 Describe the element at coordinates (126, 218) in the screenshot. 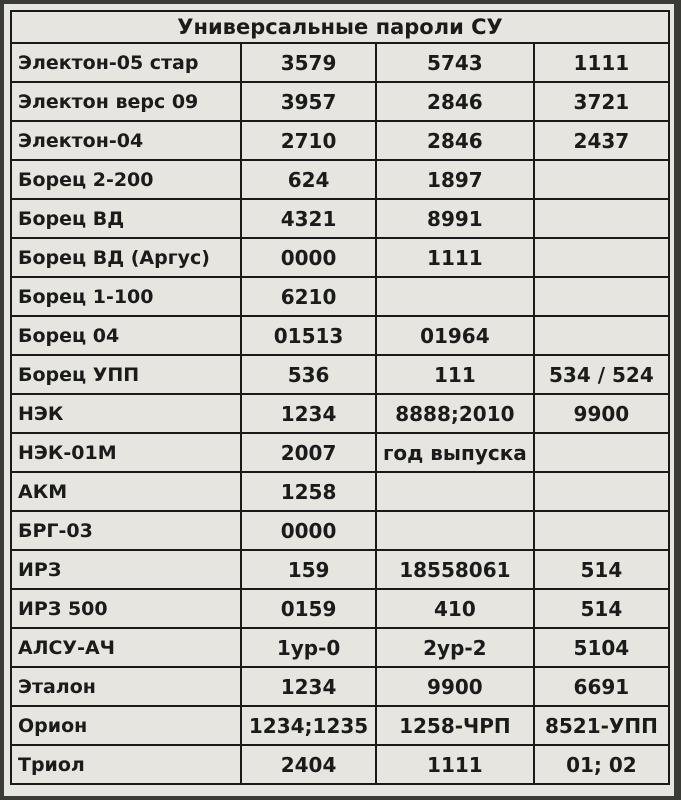

I see `device-name: Борец ВД` at that location.